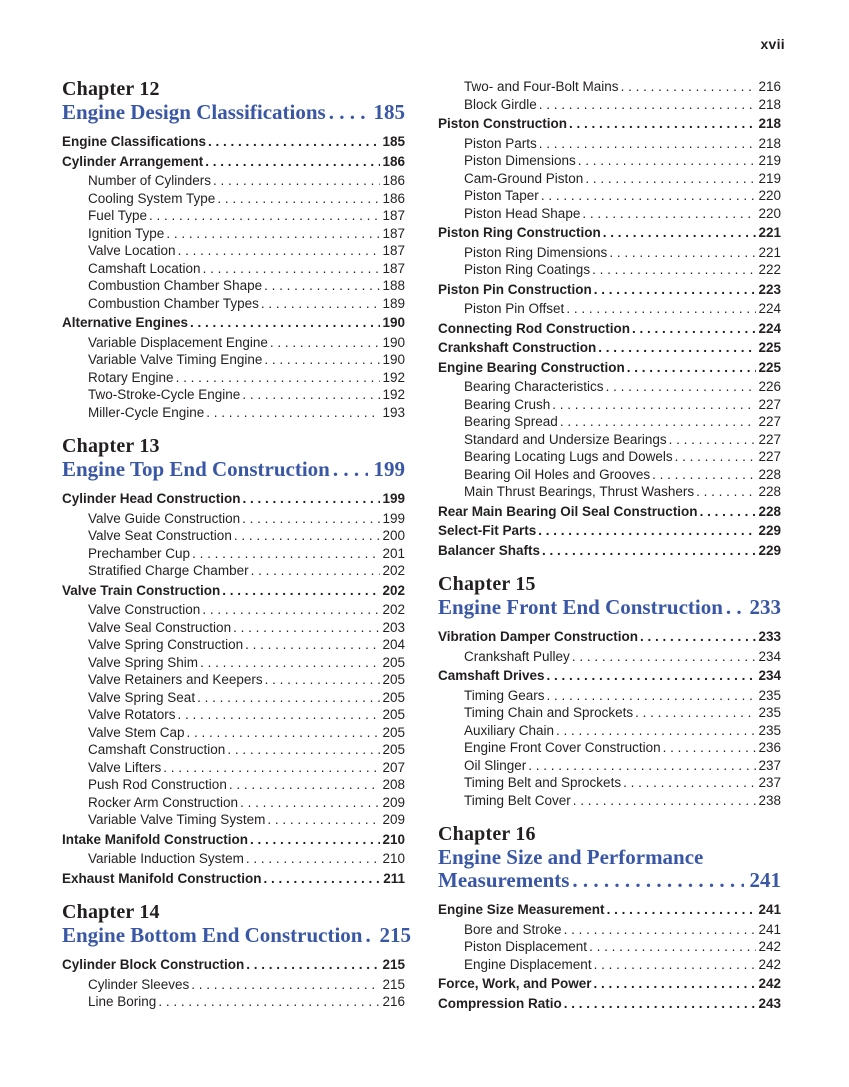  Describe the element at coordinates (511, 421) in the screenshot. I see `entry-title: Bearing Spread` at that location.